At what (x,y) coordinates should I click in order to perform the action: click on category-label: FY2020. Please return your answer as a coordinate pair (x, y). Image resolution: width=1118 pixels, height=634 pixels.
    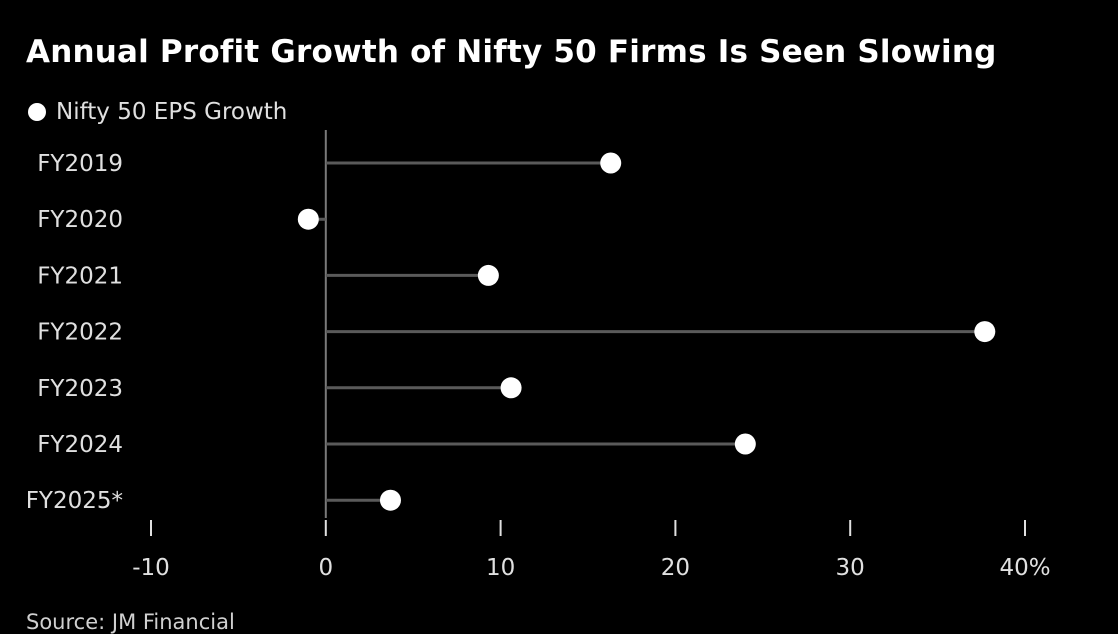
    Looking at the image, I should click on (80, 220).